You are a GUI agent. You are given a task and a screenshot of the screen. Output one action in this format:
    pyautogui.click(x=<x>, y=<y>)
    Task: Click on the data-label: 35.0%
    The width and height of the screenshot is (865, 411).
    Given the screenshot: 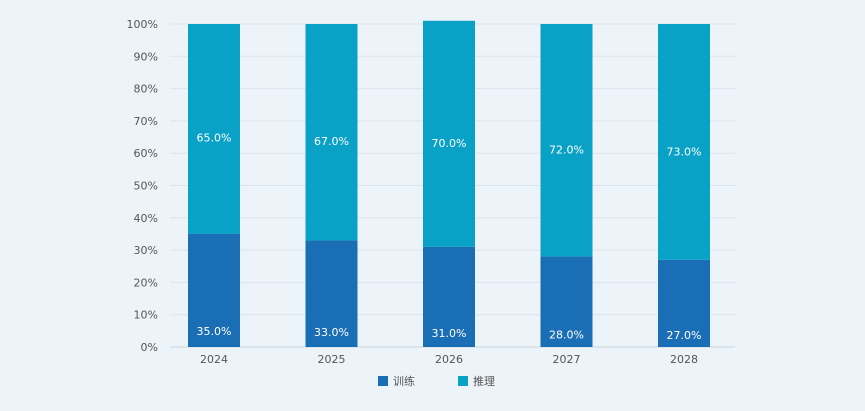 What is the action you would take?
    pyautogui.click(x=214, y=331)
    